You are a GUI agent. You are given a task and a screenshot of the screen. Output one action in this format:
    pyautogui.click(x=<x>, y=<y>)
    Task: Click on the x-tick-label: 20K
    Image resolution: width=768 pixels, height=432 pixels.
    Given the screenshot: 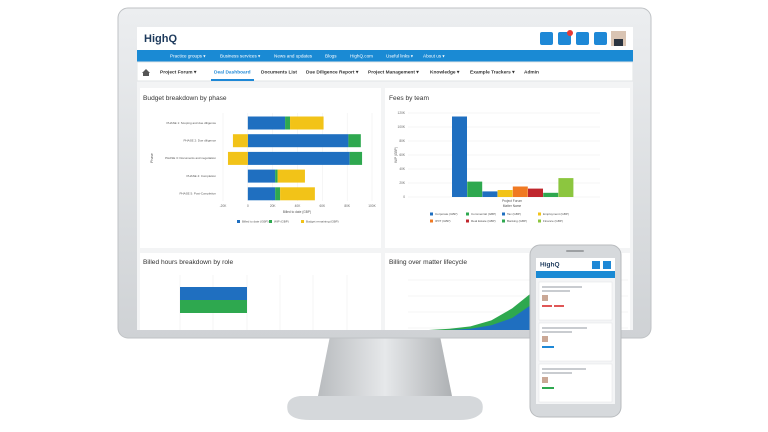 What is the action you would take?
    pyautogui.click(x=273, y=206)
    